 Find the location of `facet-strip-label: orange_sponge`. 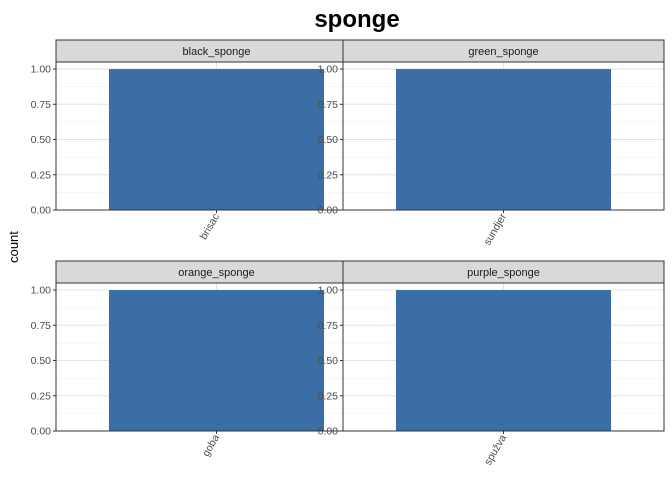

facet-strip-label: orange_sponge is located at coordinates (216, 273).